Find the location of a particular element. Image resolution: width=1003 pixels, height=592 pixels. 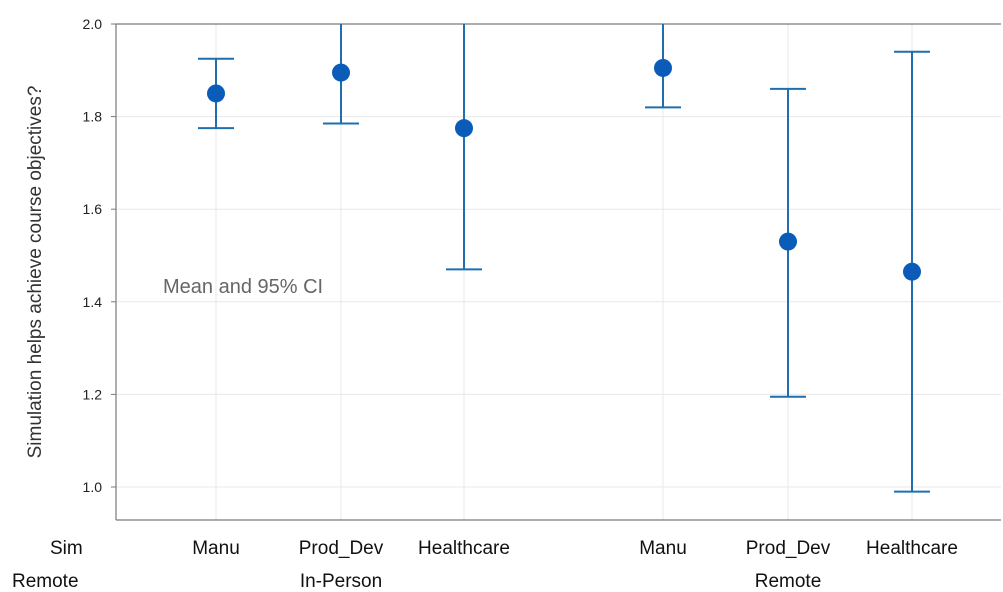

y-tick-label: 1.6 is located at coordinates (93, 209).